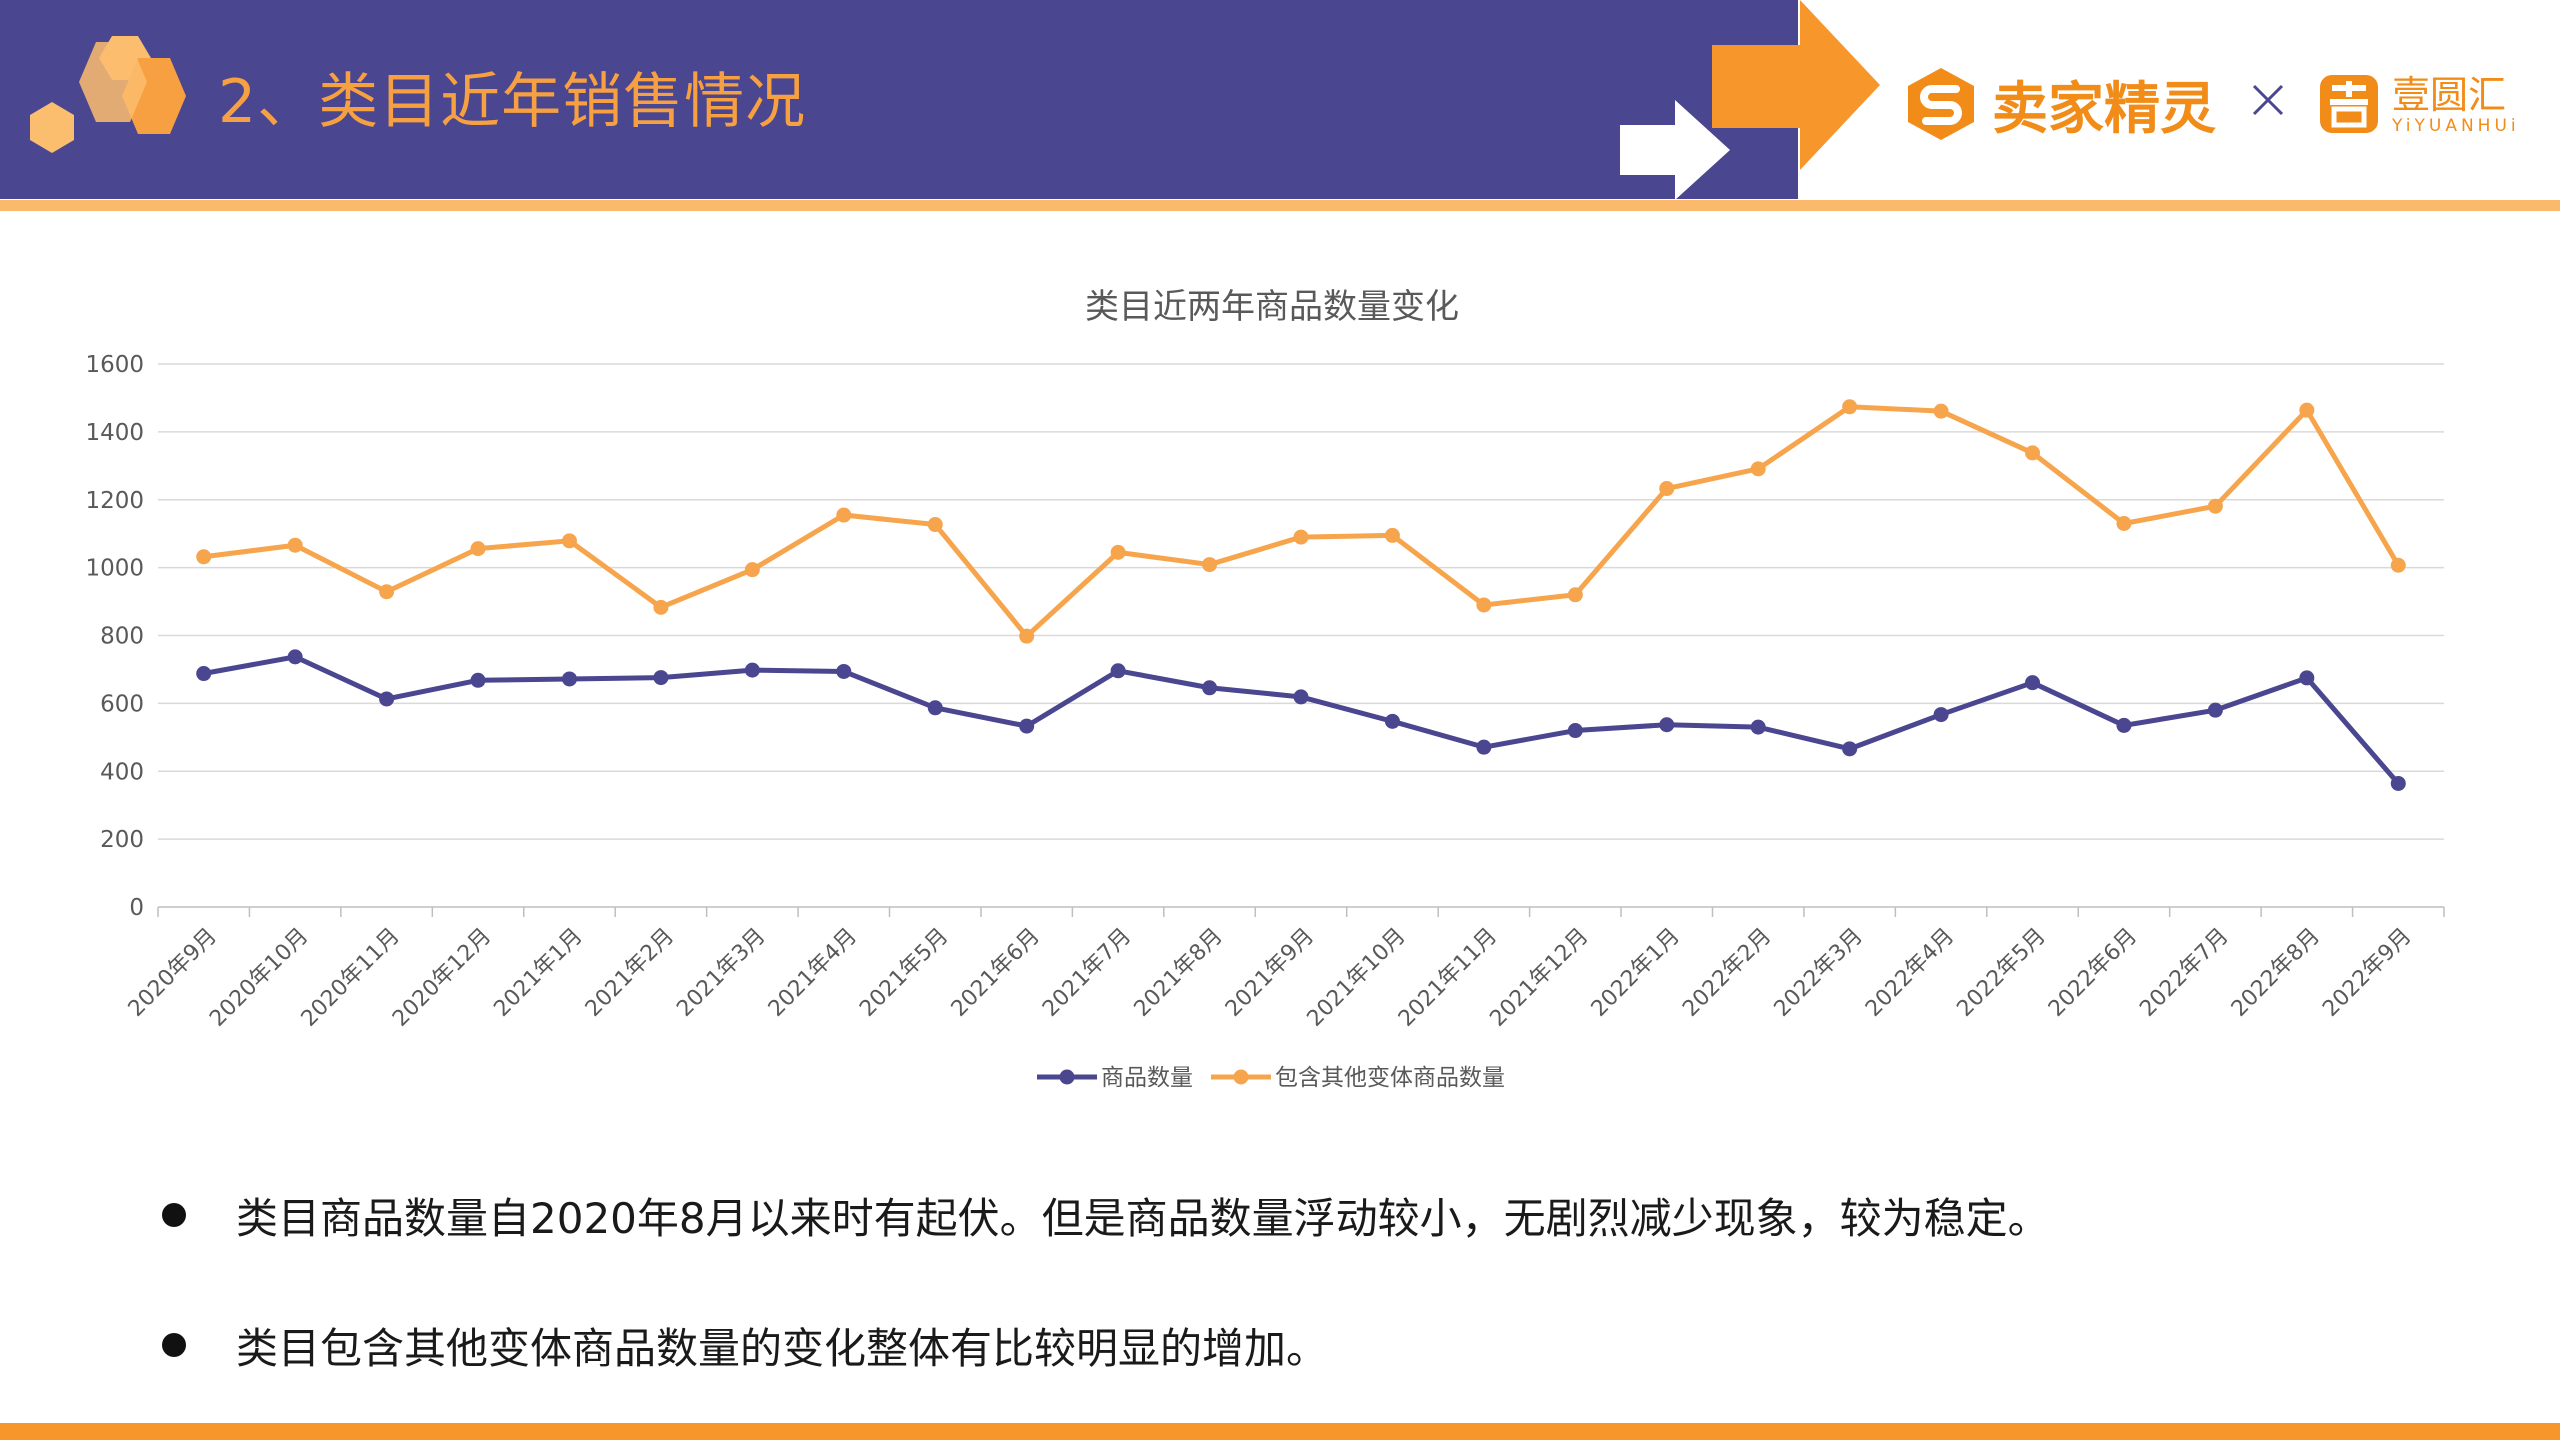 Image resolution: width=2560 pixels, height=1440 pixels. What do you see at coordinates (2001, 973) in the screenshot?
I see `x-tick-label: 2022年5月` at bounding box center [2001, 973].